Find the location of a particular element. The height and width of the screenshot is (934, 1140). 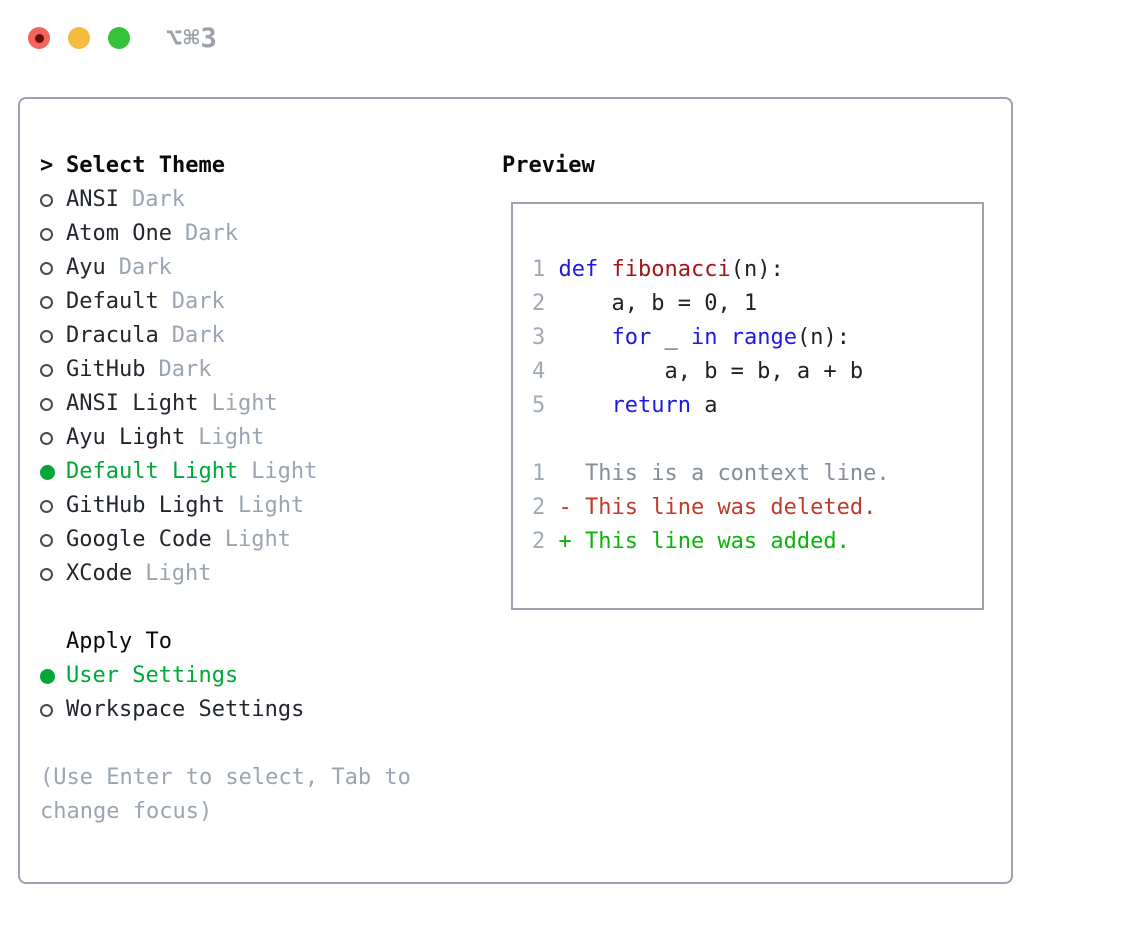

code-token-kw: def is located at coordinates (578, 269).